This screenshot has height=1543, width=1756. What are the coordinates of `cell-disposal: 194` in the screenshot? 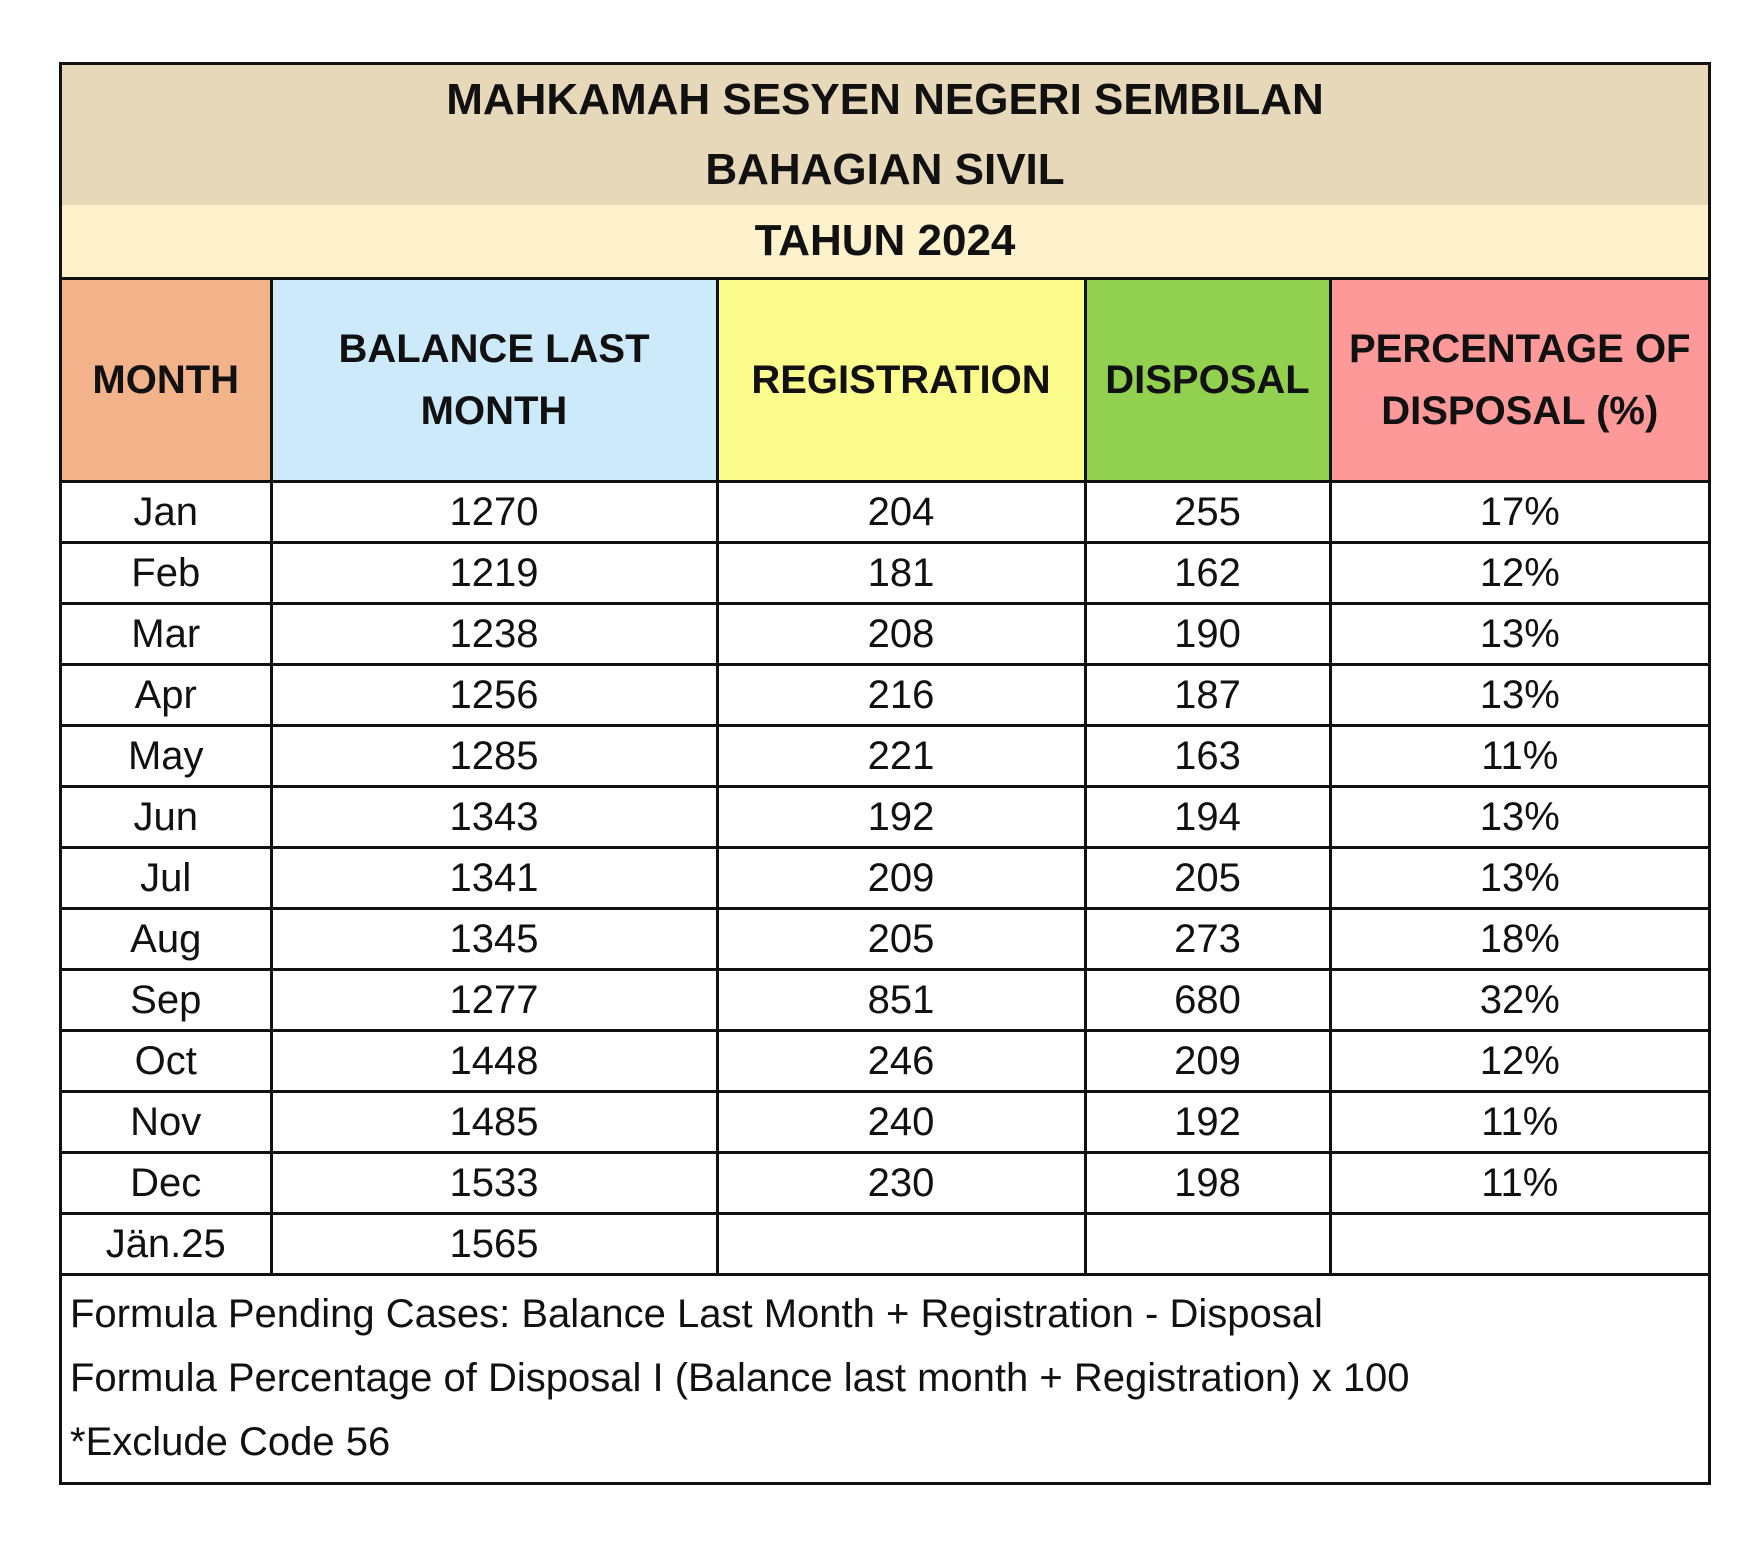 It's located at (1207, 817).